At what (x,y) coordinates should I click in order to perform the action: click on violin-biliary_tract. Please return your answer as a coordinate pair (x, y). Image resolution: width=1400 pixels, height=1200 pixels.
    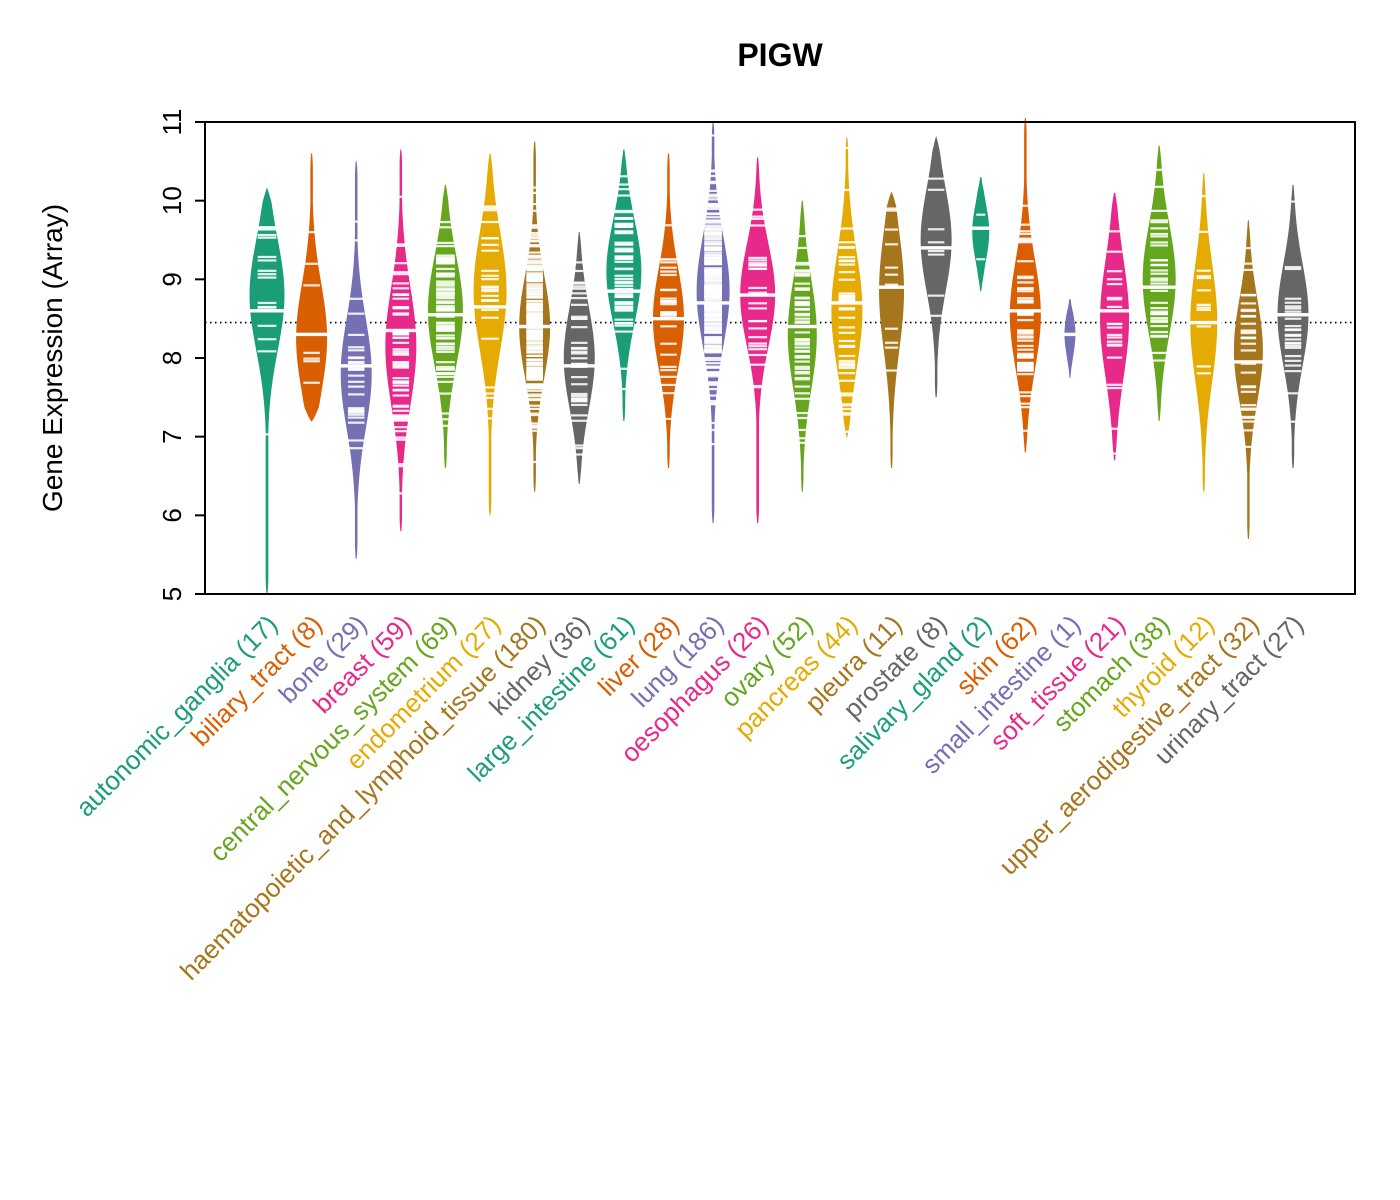
    Looking at the image, I should click on (312, 287).